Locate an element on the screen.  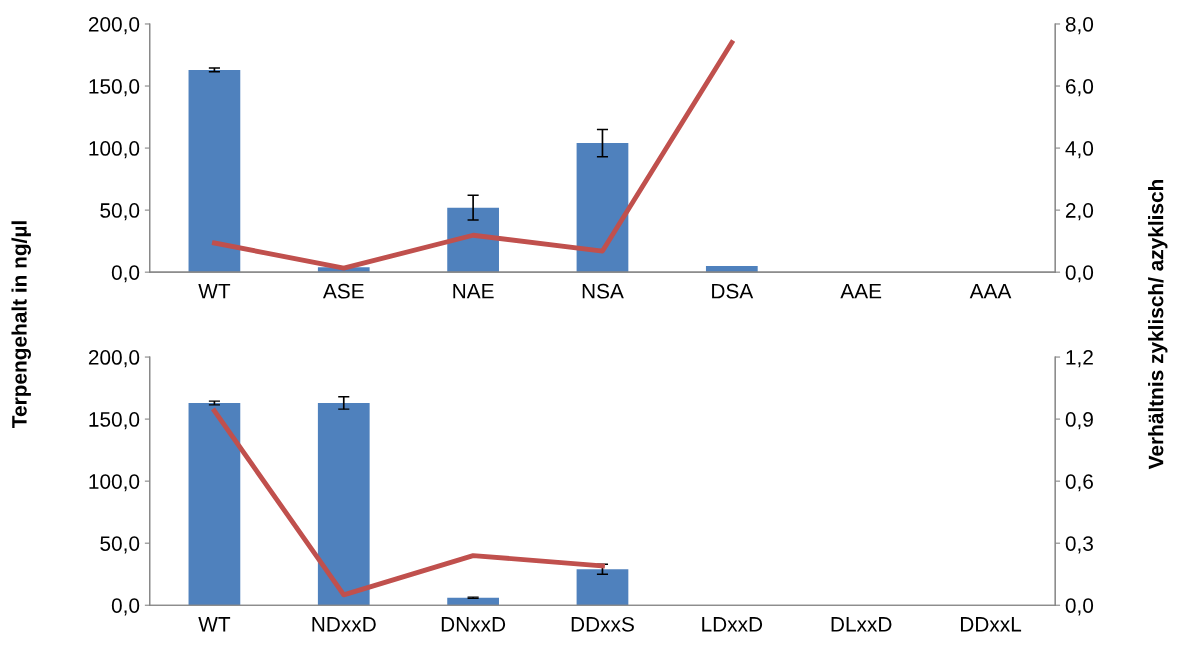
x-tick-label: DNxxD is located at coordinates (473, 624).